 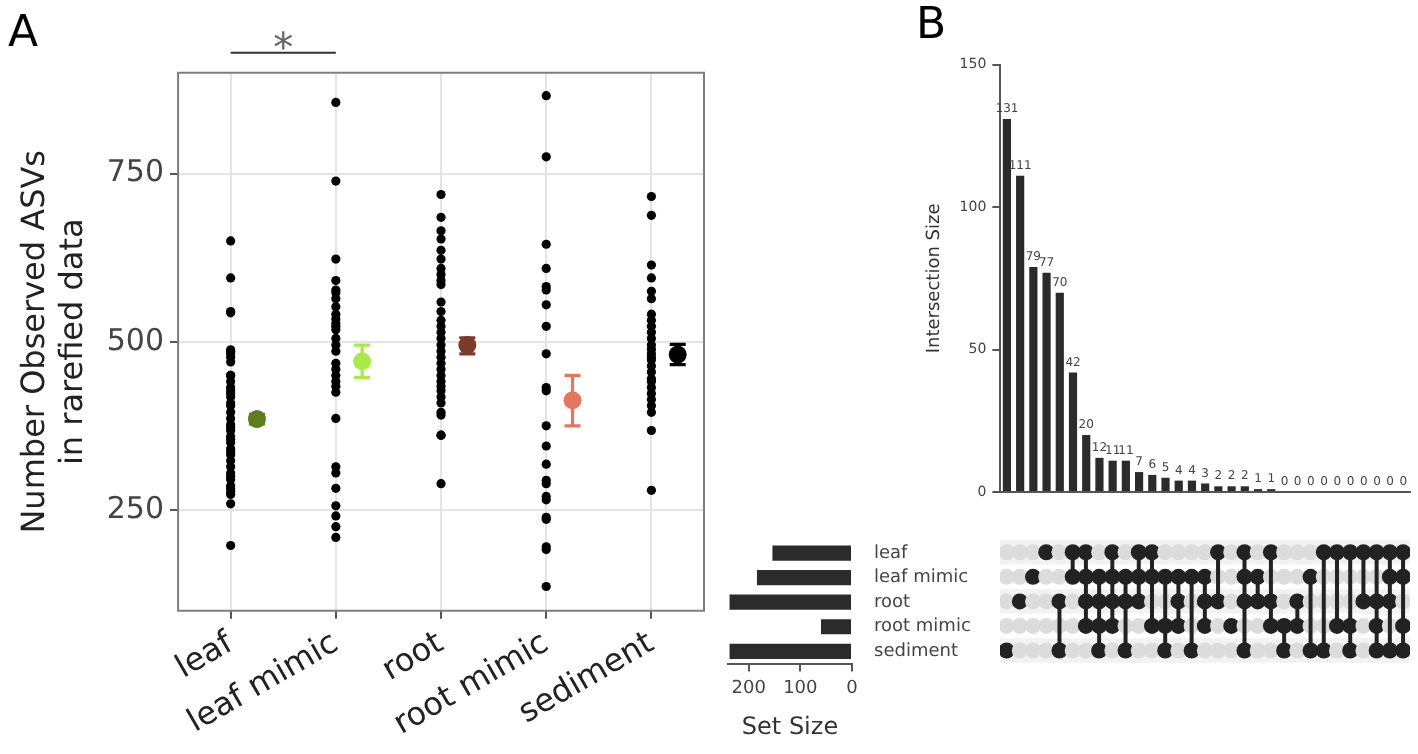 What do you see at coordinates (921, 578) in the screenshot?
I see `y-tick-label: leaf mimic` at bounding box center [921, 578].